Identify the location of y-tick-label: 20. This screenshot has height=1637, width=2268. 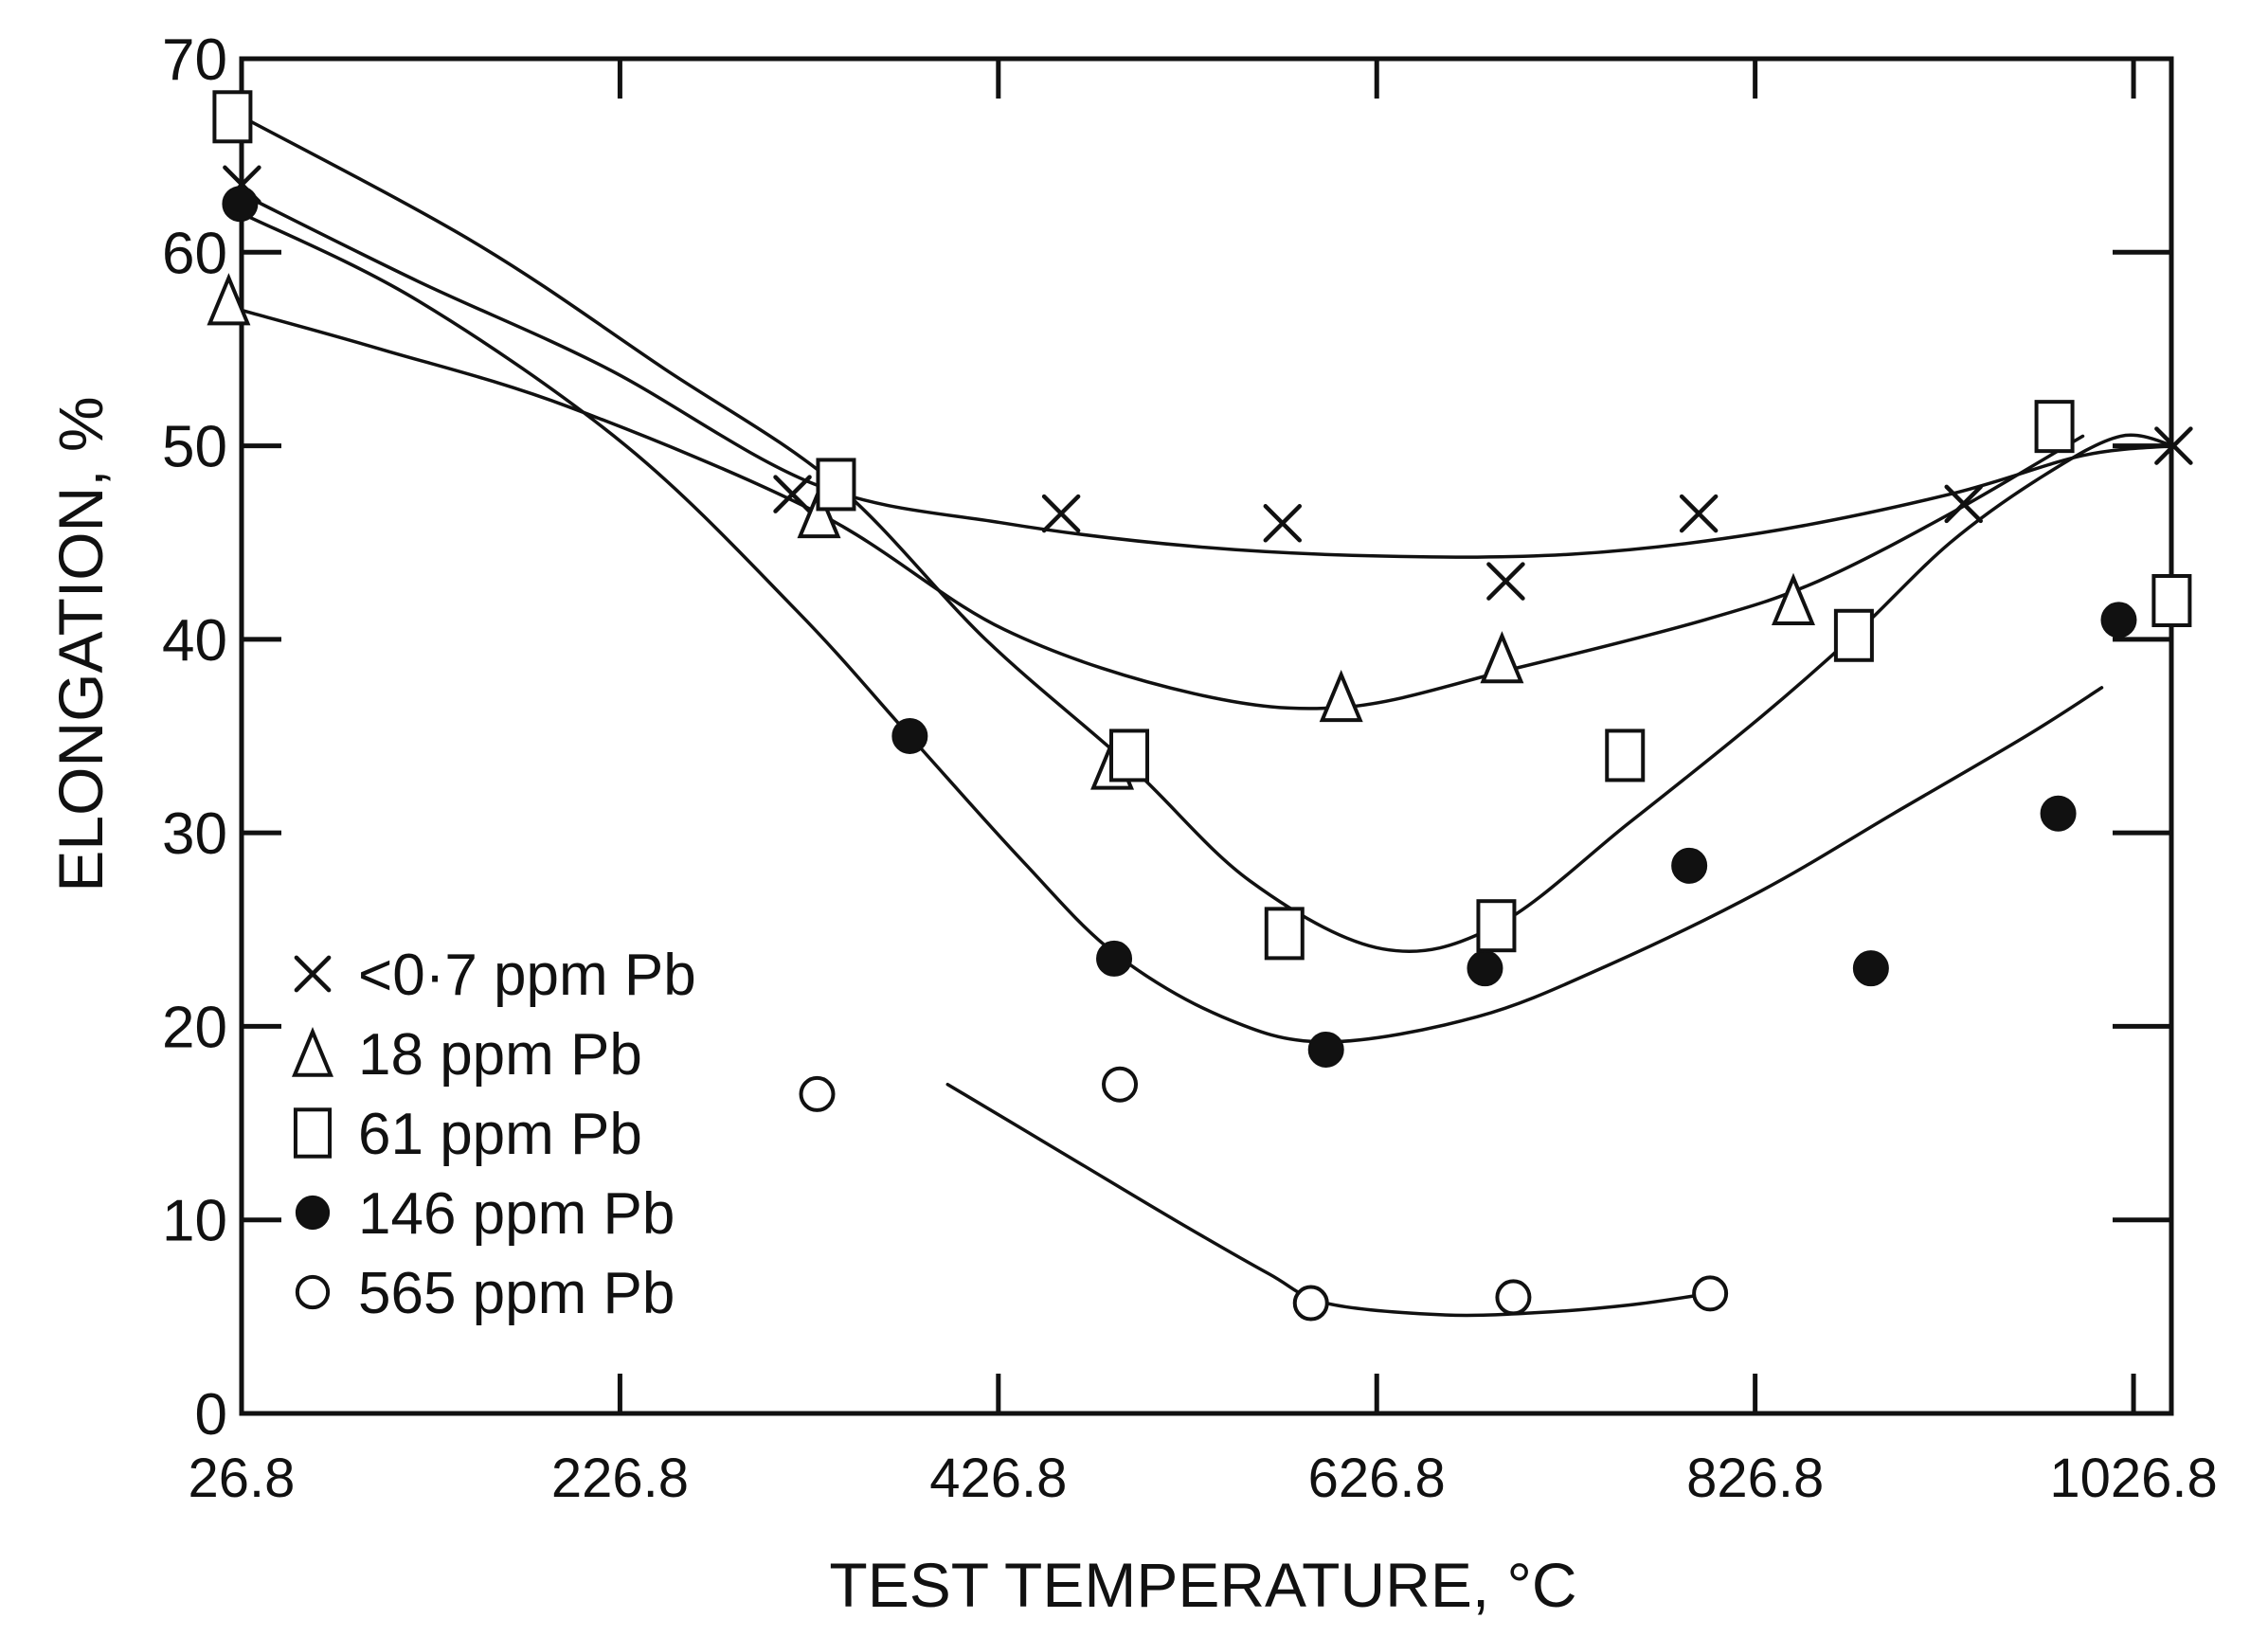
(194, 1027).